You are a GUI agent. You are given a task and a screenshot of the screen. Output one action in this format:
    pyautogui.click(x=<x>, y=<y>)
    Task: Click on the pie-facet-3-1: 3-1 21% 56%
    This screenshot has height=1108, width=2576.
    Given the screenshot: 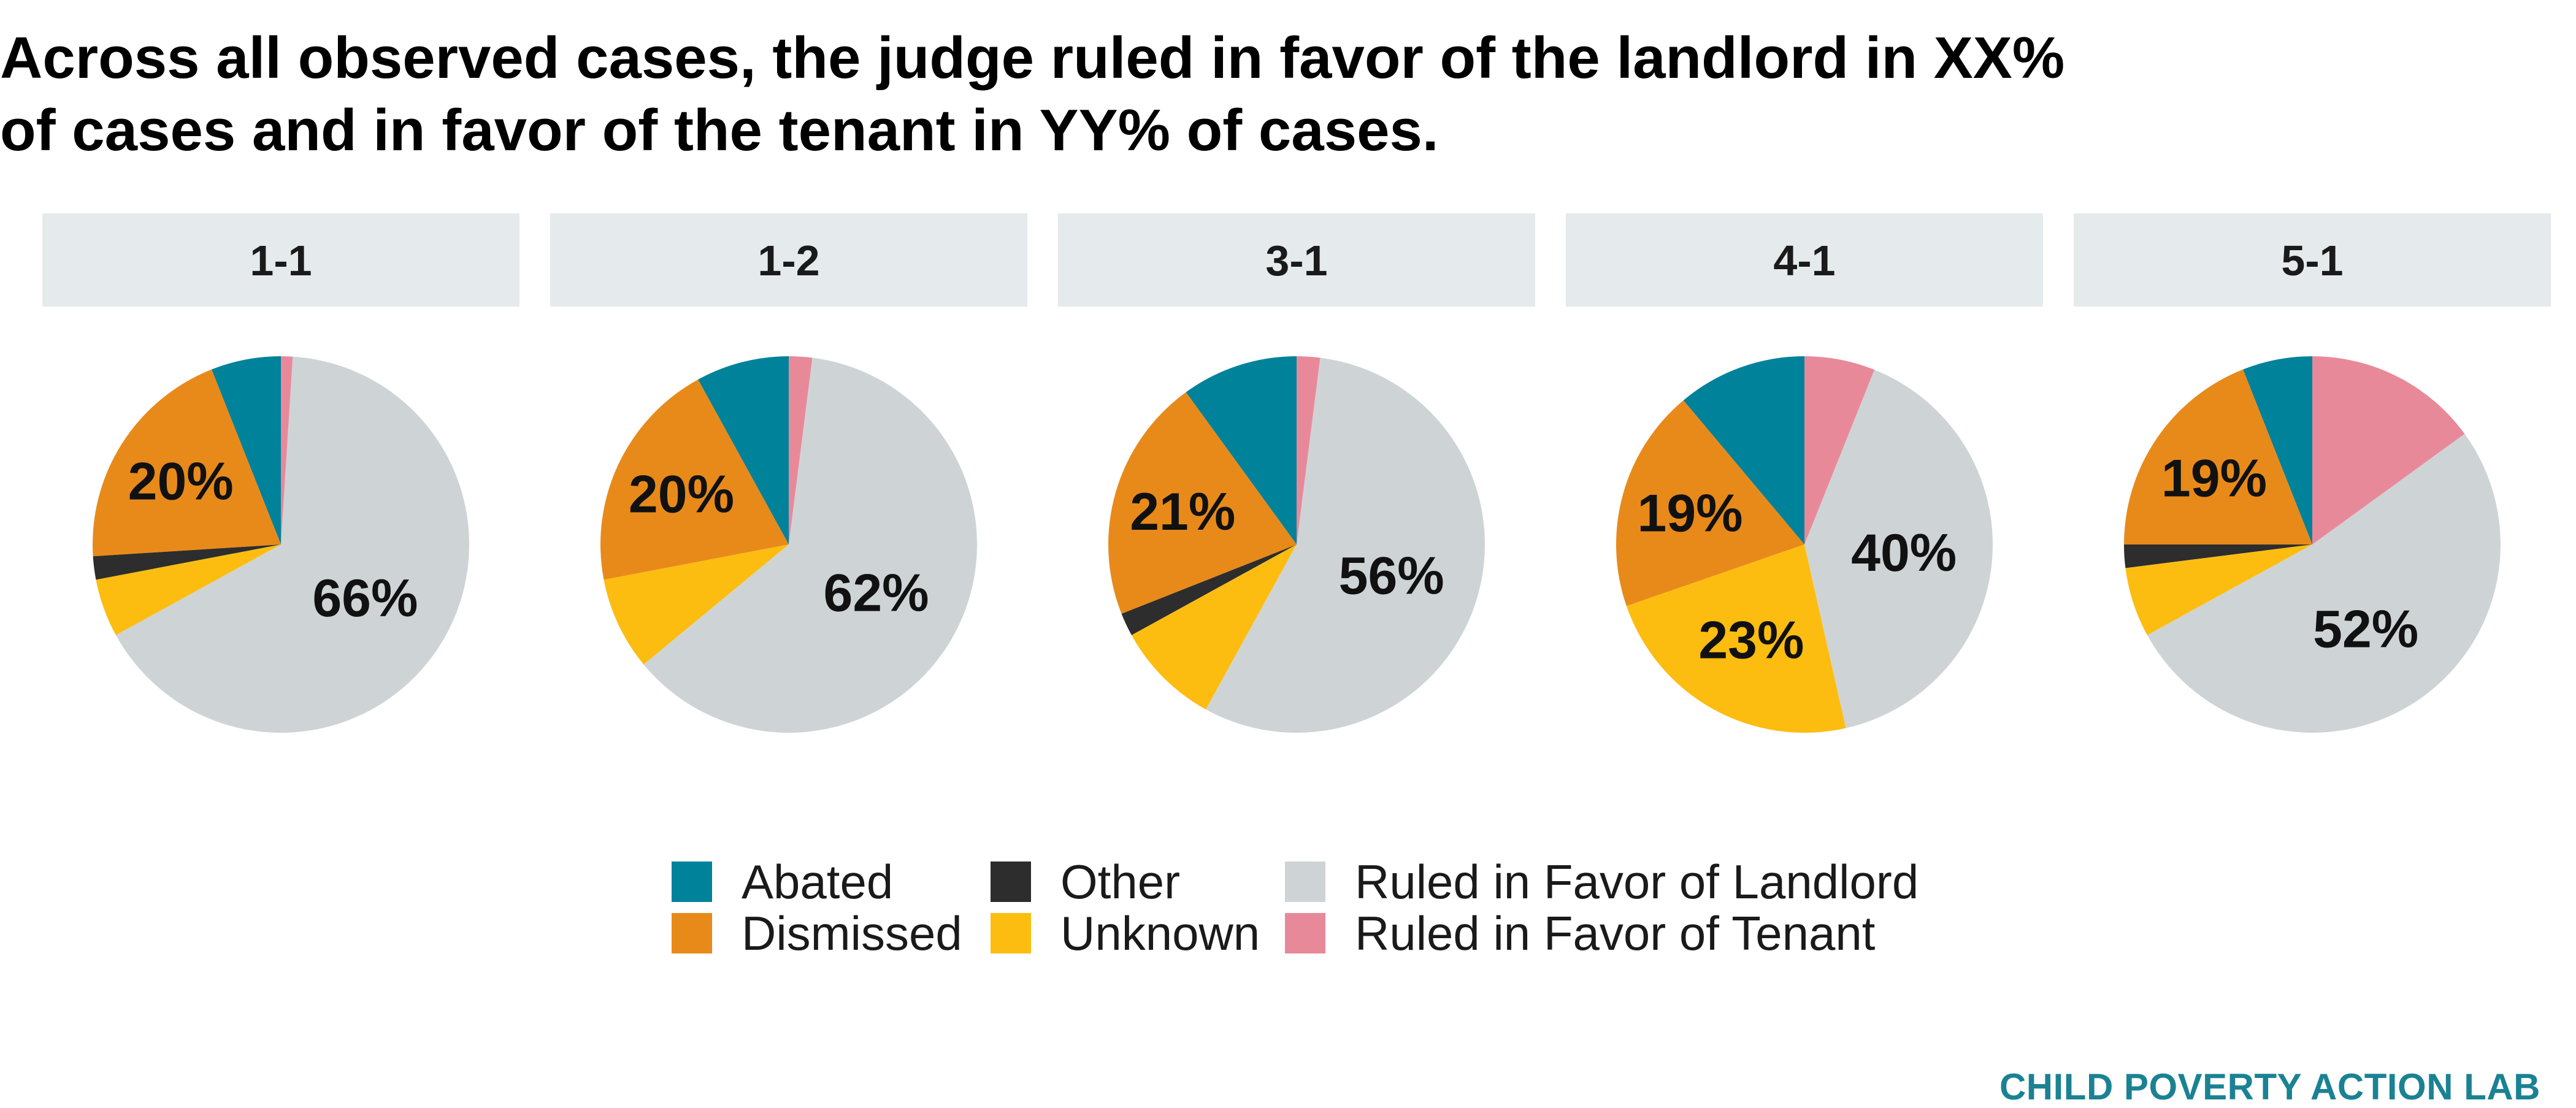 What is the action you would take?
    pyautogui.click(x=1296, y=473)
    